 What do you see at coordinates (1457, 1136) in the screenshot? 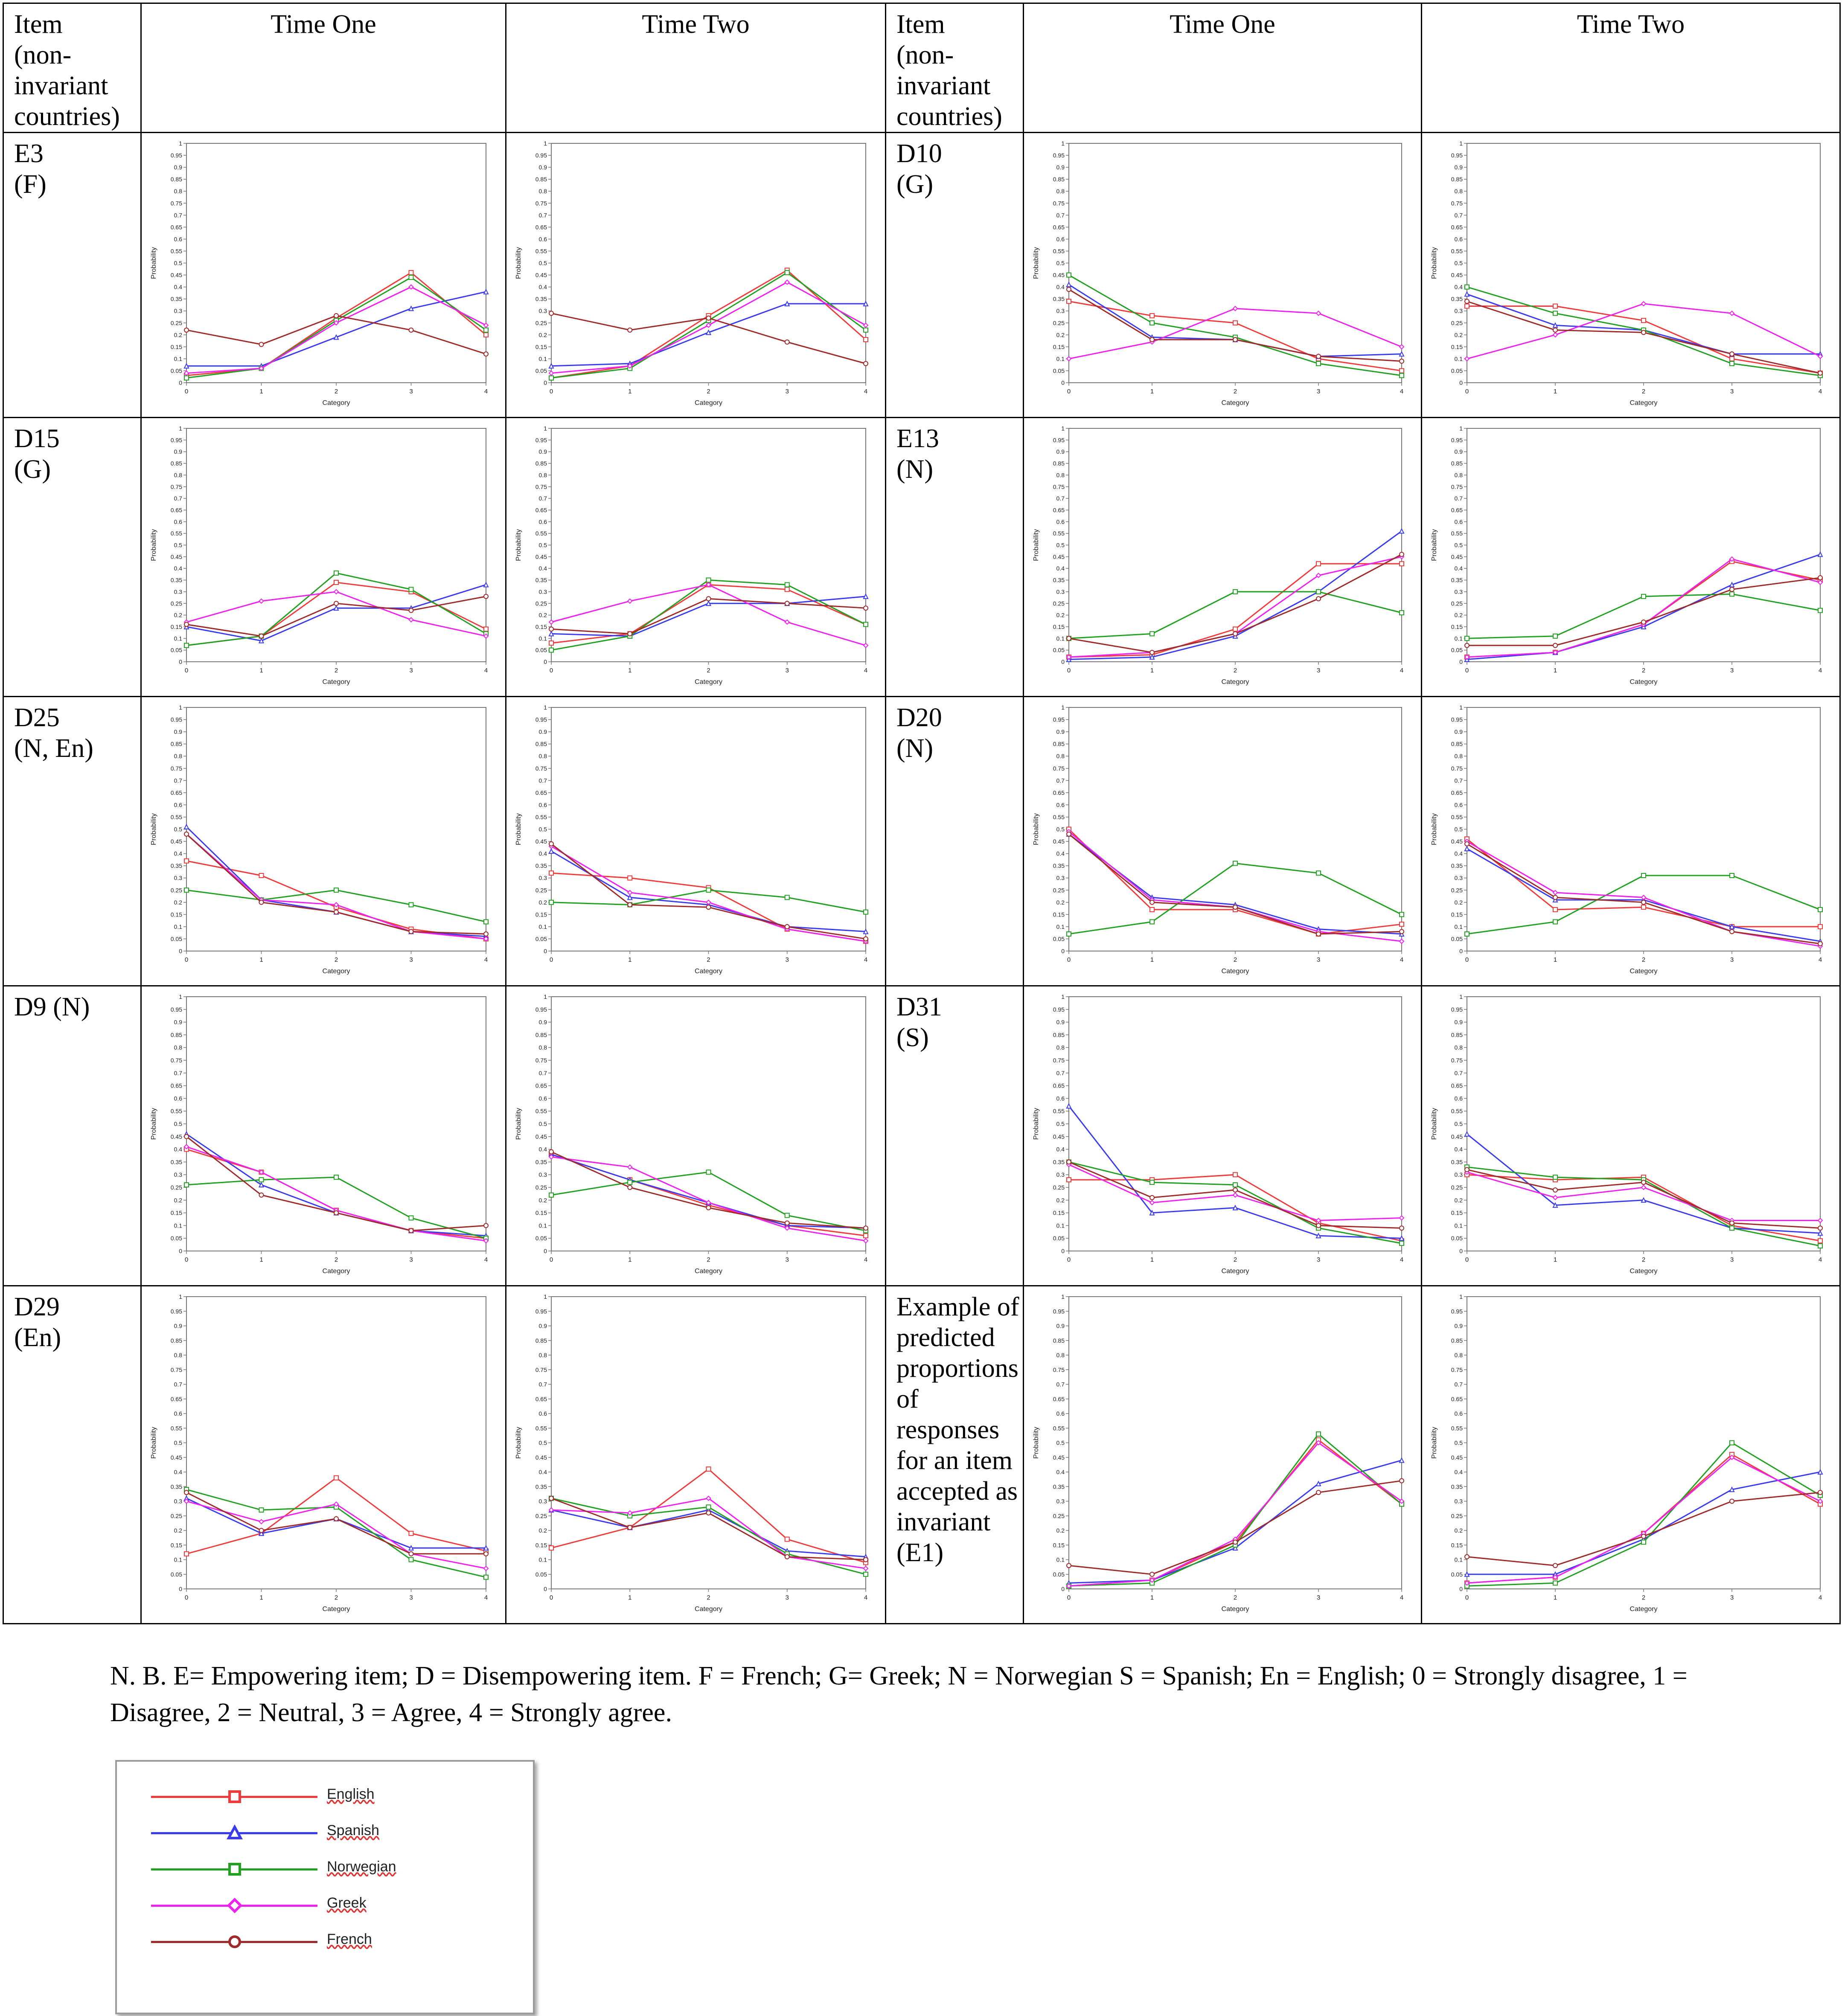
I see `y-tick-label: 0.45` at bounding box center [1457, 1136].